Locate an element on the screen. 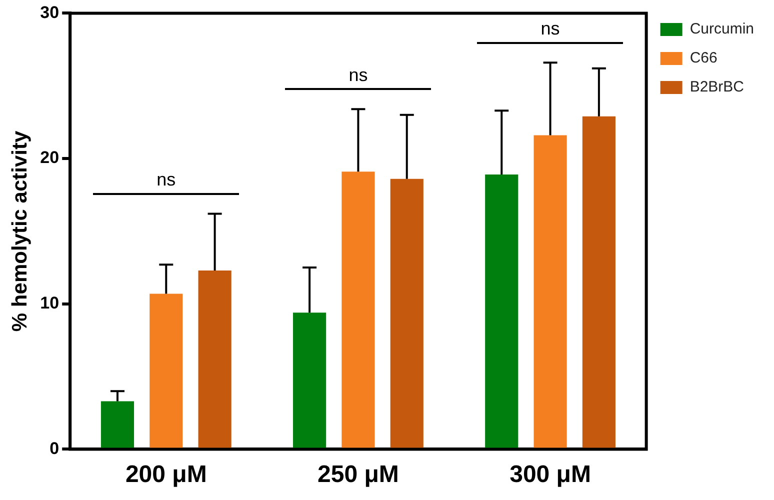 This screenshot has width=774, height=500. x-tick-label: 200 μM is located at coordinates (166, 474).